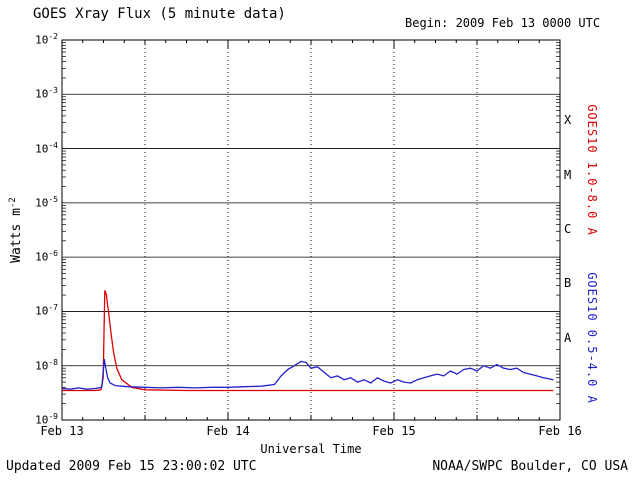 The height and width of the screenshot is (480, 640). Describe the element at coordinates (568, 337) in the screenshot. I see `flare-class-label: A` at that location.